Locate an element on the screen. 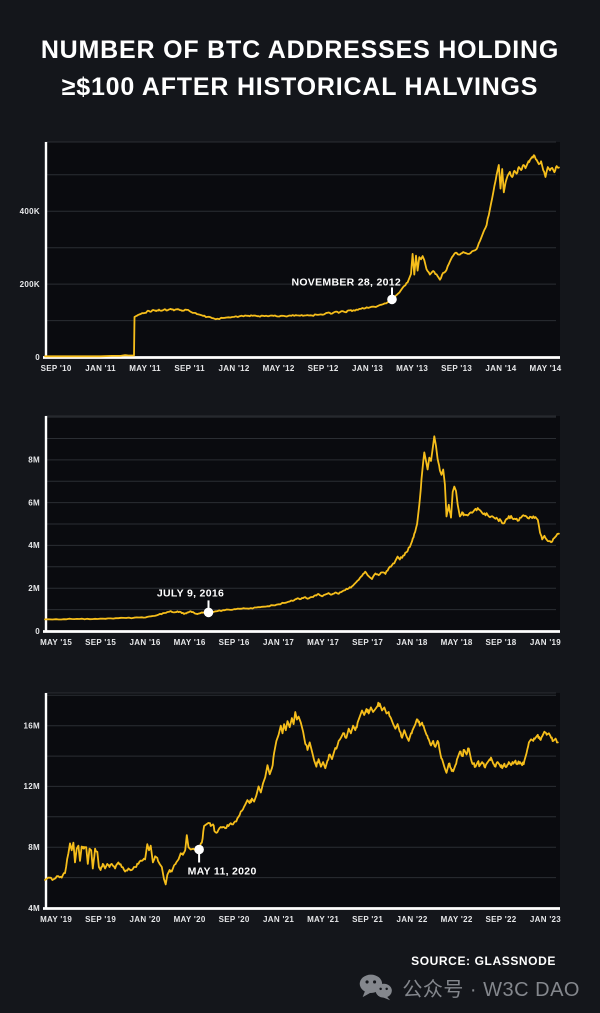  svg-text: MAY '22 is located at coordinates (457, 919).